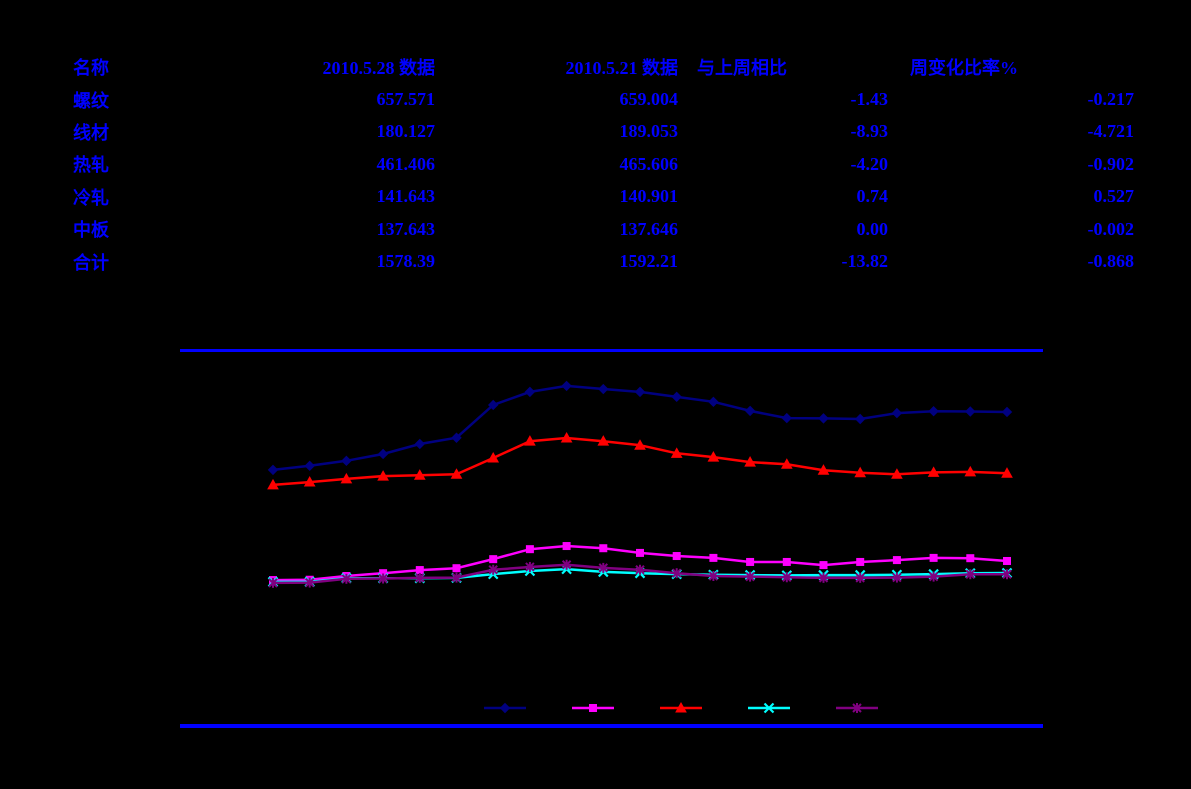  Describe the element at coordinates (869, 99) in the screenshot. I see `value-cell: -1.43` at that location.